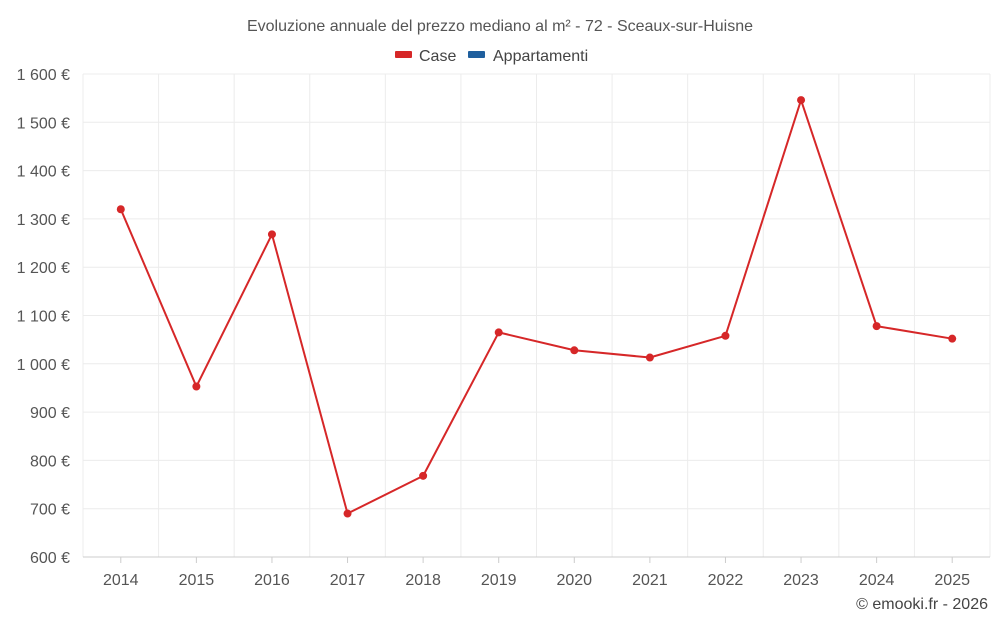 This screenshot has height=625, width=1000. What do you see at coordinates (952, 580) in the screenshot?
I see `x-tick-label: 2025` at bounding box center [952, 580].